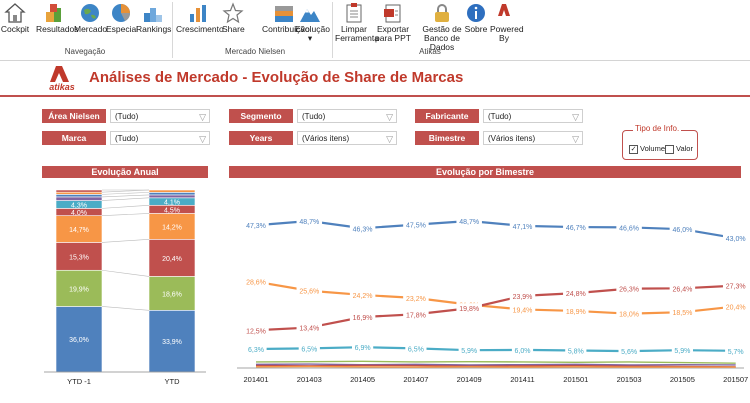 This screenshot has width=750, height=403. I want to click on filter-segmento: (Tudo) ▽, so click(347, 116).